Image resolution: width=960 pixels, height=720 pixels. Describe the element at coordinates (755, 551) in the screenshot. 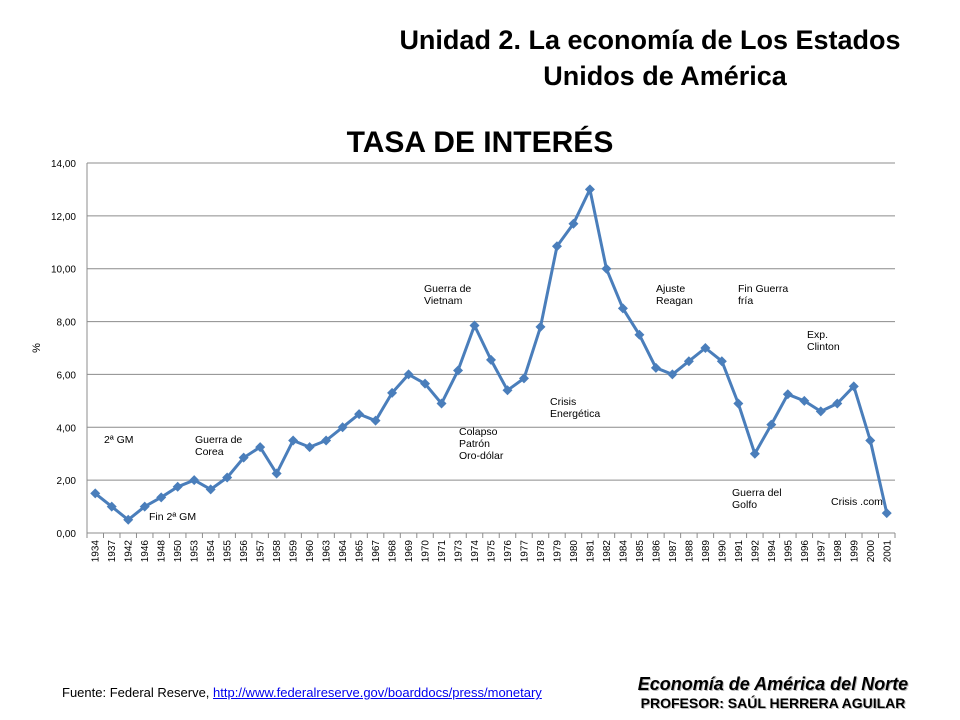

I see `x-tick-label: 1992` at that location.